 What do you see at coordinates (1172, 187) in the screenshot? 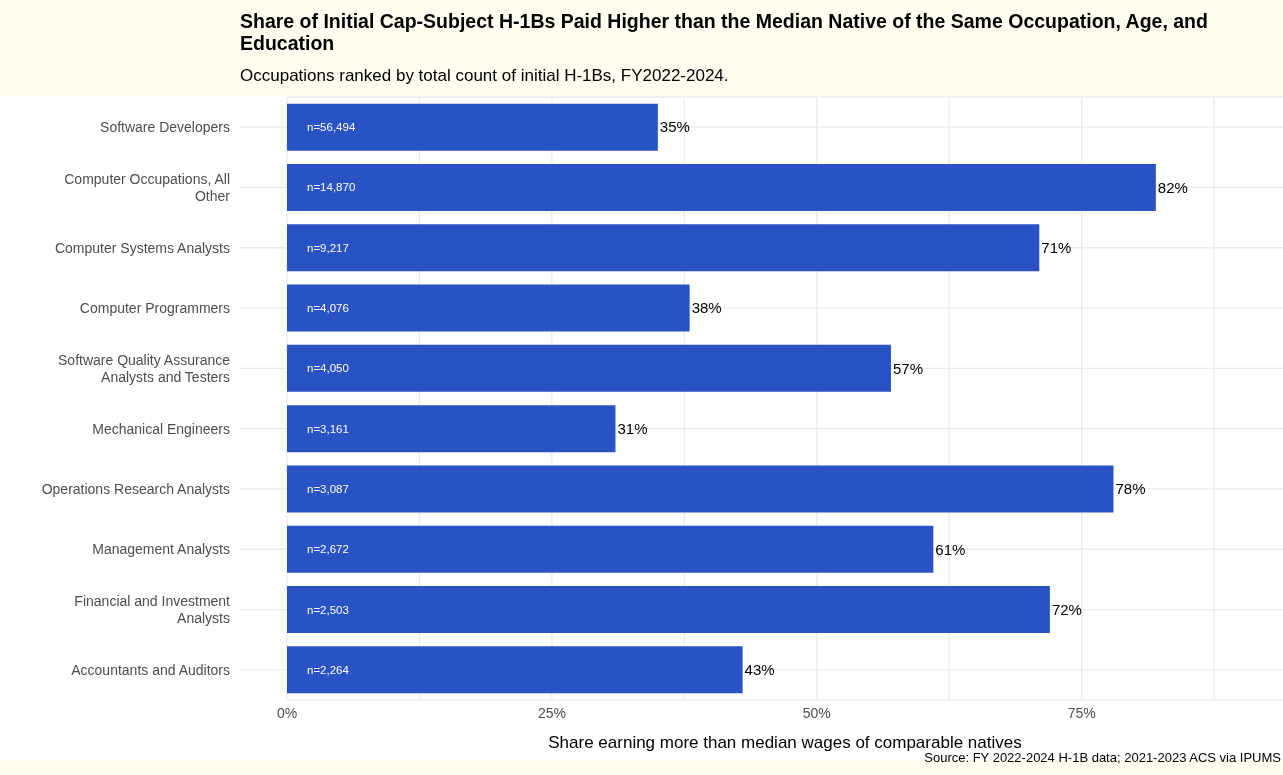
I see `data-label: 82%` at bounding box center [1172, 187].